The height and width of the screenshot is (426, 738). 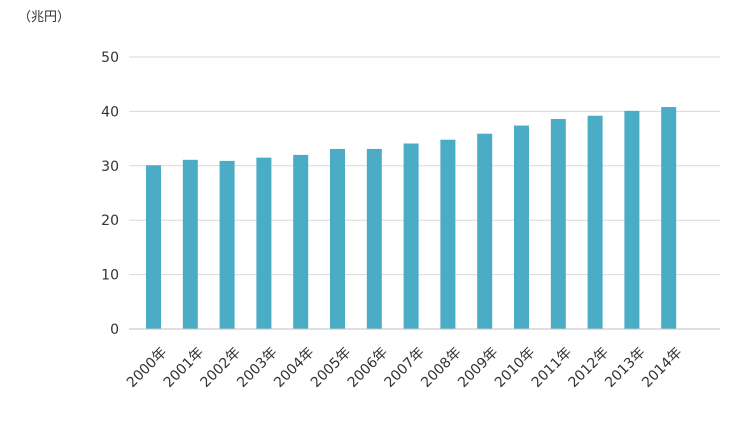 I want to click on y-tick-label: 40, so click(x=110, y=112).